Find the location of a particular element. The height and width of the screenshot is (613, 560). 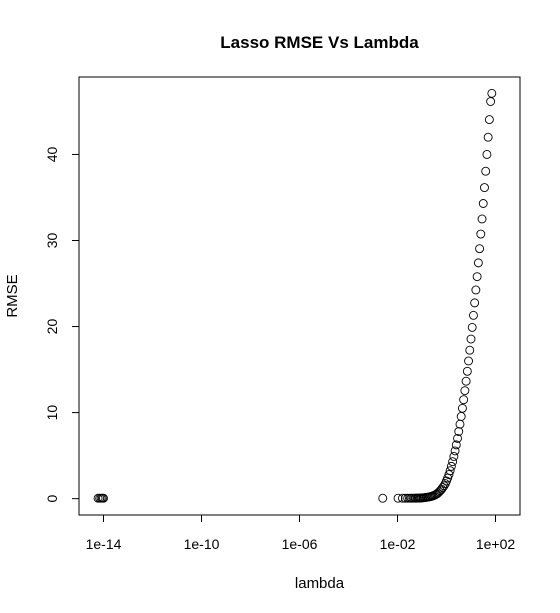

y-tick-label: 20 is located at coordinates (52, 327).